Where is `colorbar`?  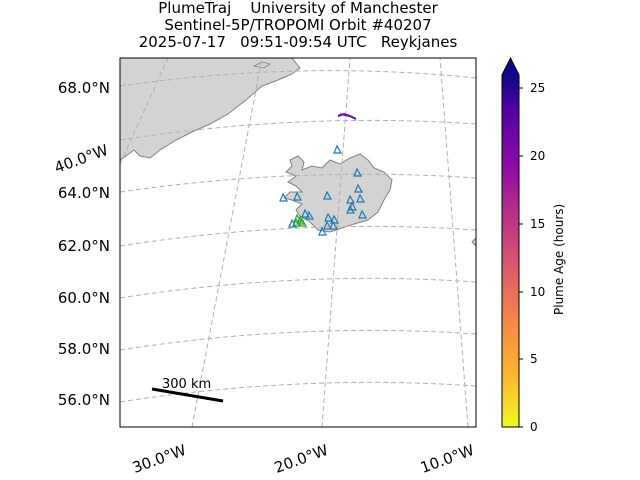
colorbar is located at coordinates (512, 242).